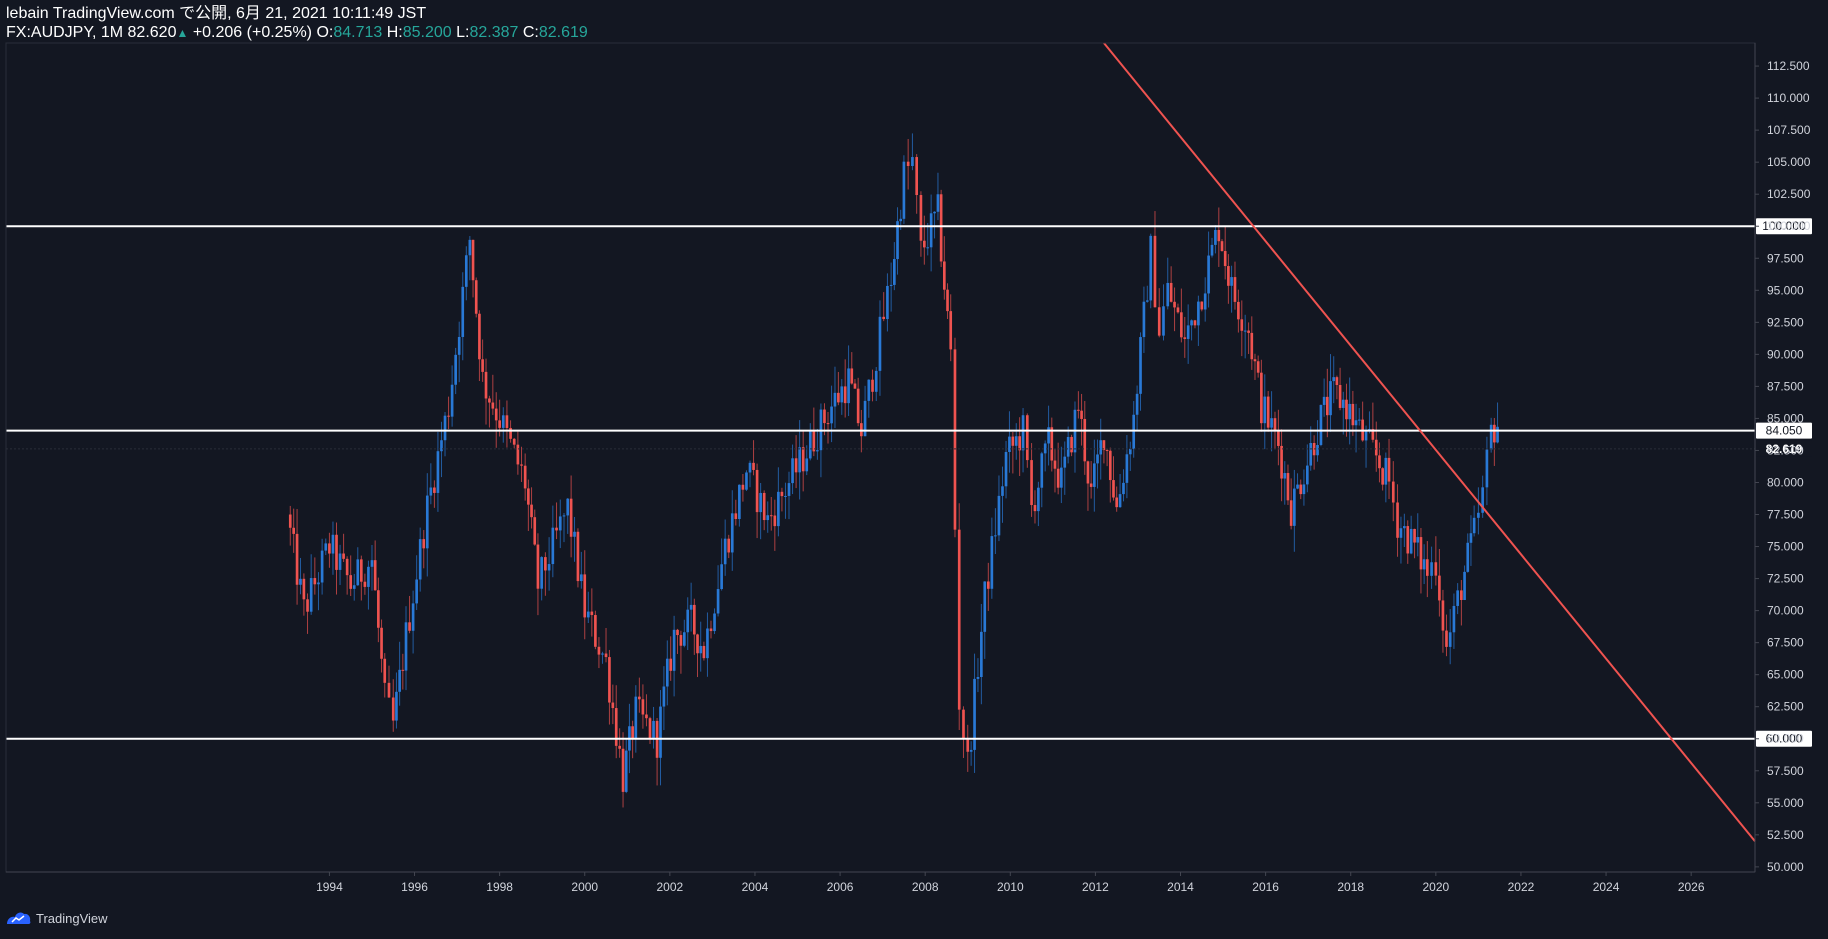 The width and height of the screenshot is (1828, 939). I want to click on up-arrow-icon: ▲, so click(182, 33).